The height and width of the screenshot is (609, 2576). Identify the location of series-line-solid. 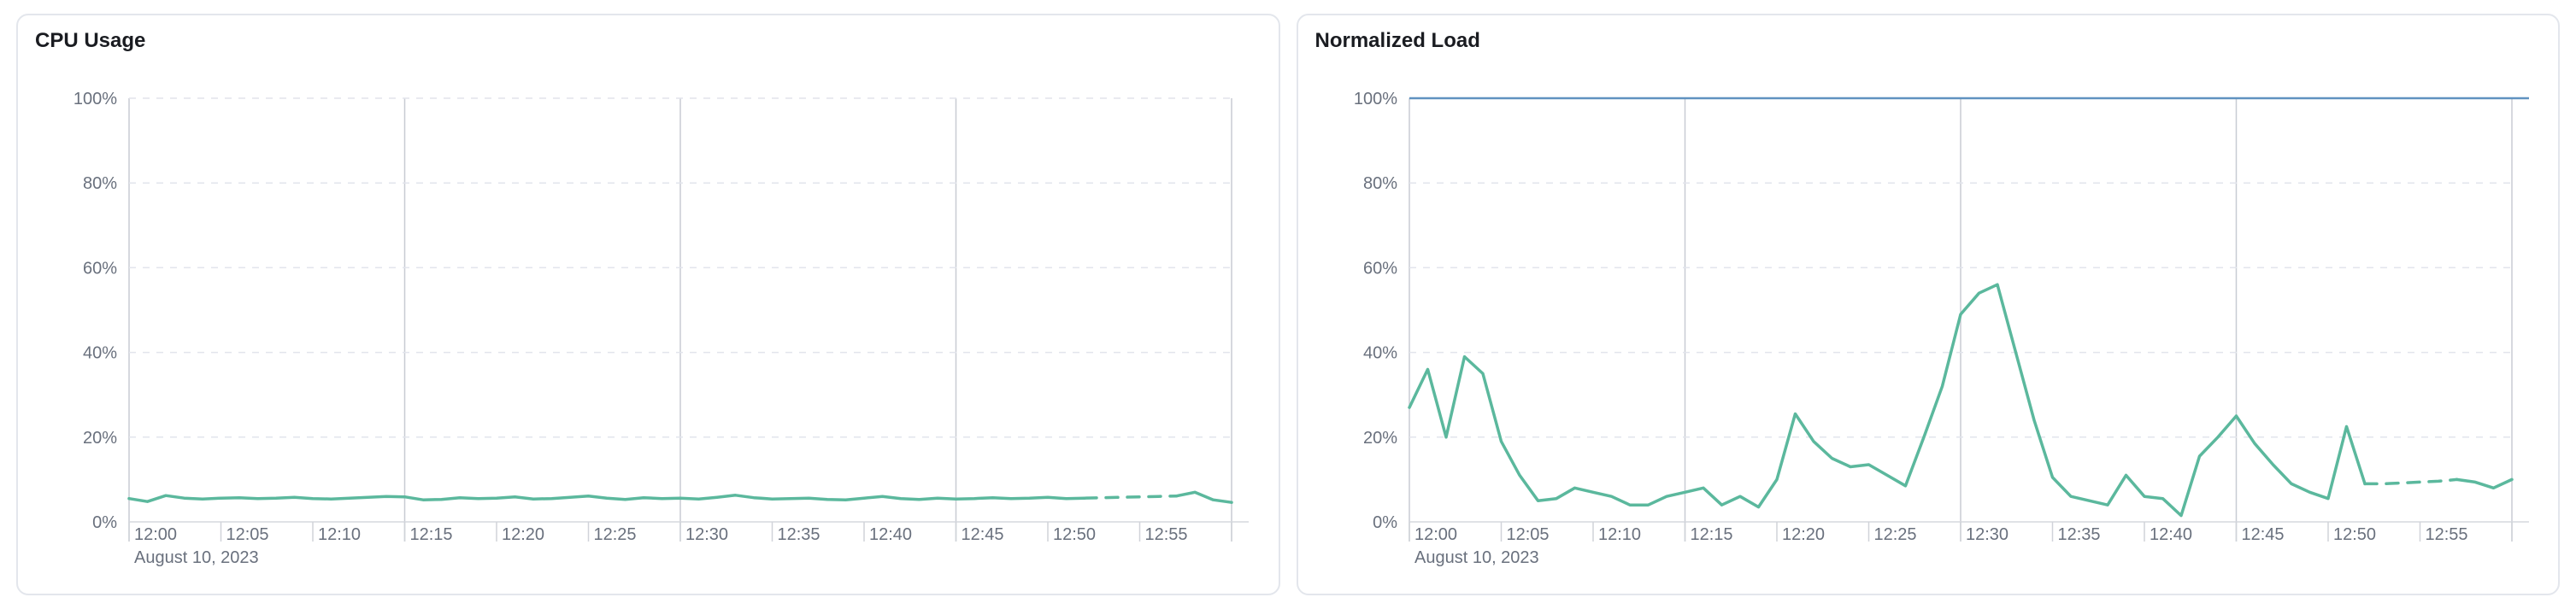
(680, 497).